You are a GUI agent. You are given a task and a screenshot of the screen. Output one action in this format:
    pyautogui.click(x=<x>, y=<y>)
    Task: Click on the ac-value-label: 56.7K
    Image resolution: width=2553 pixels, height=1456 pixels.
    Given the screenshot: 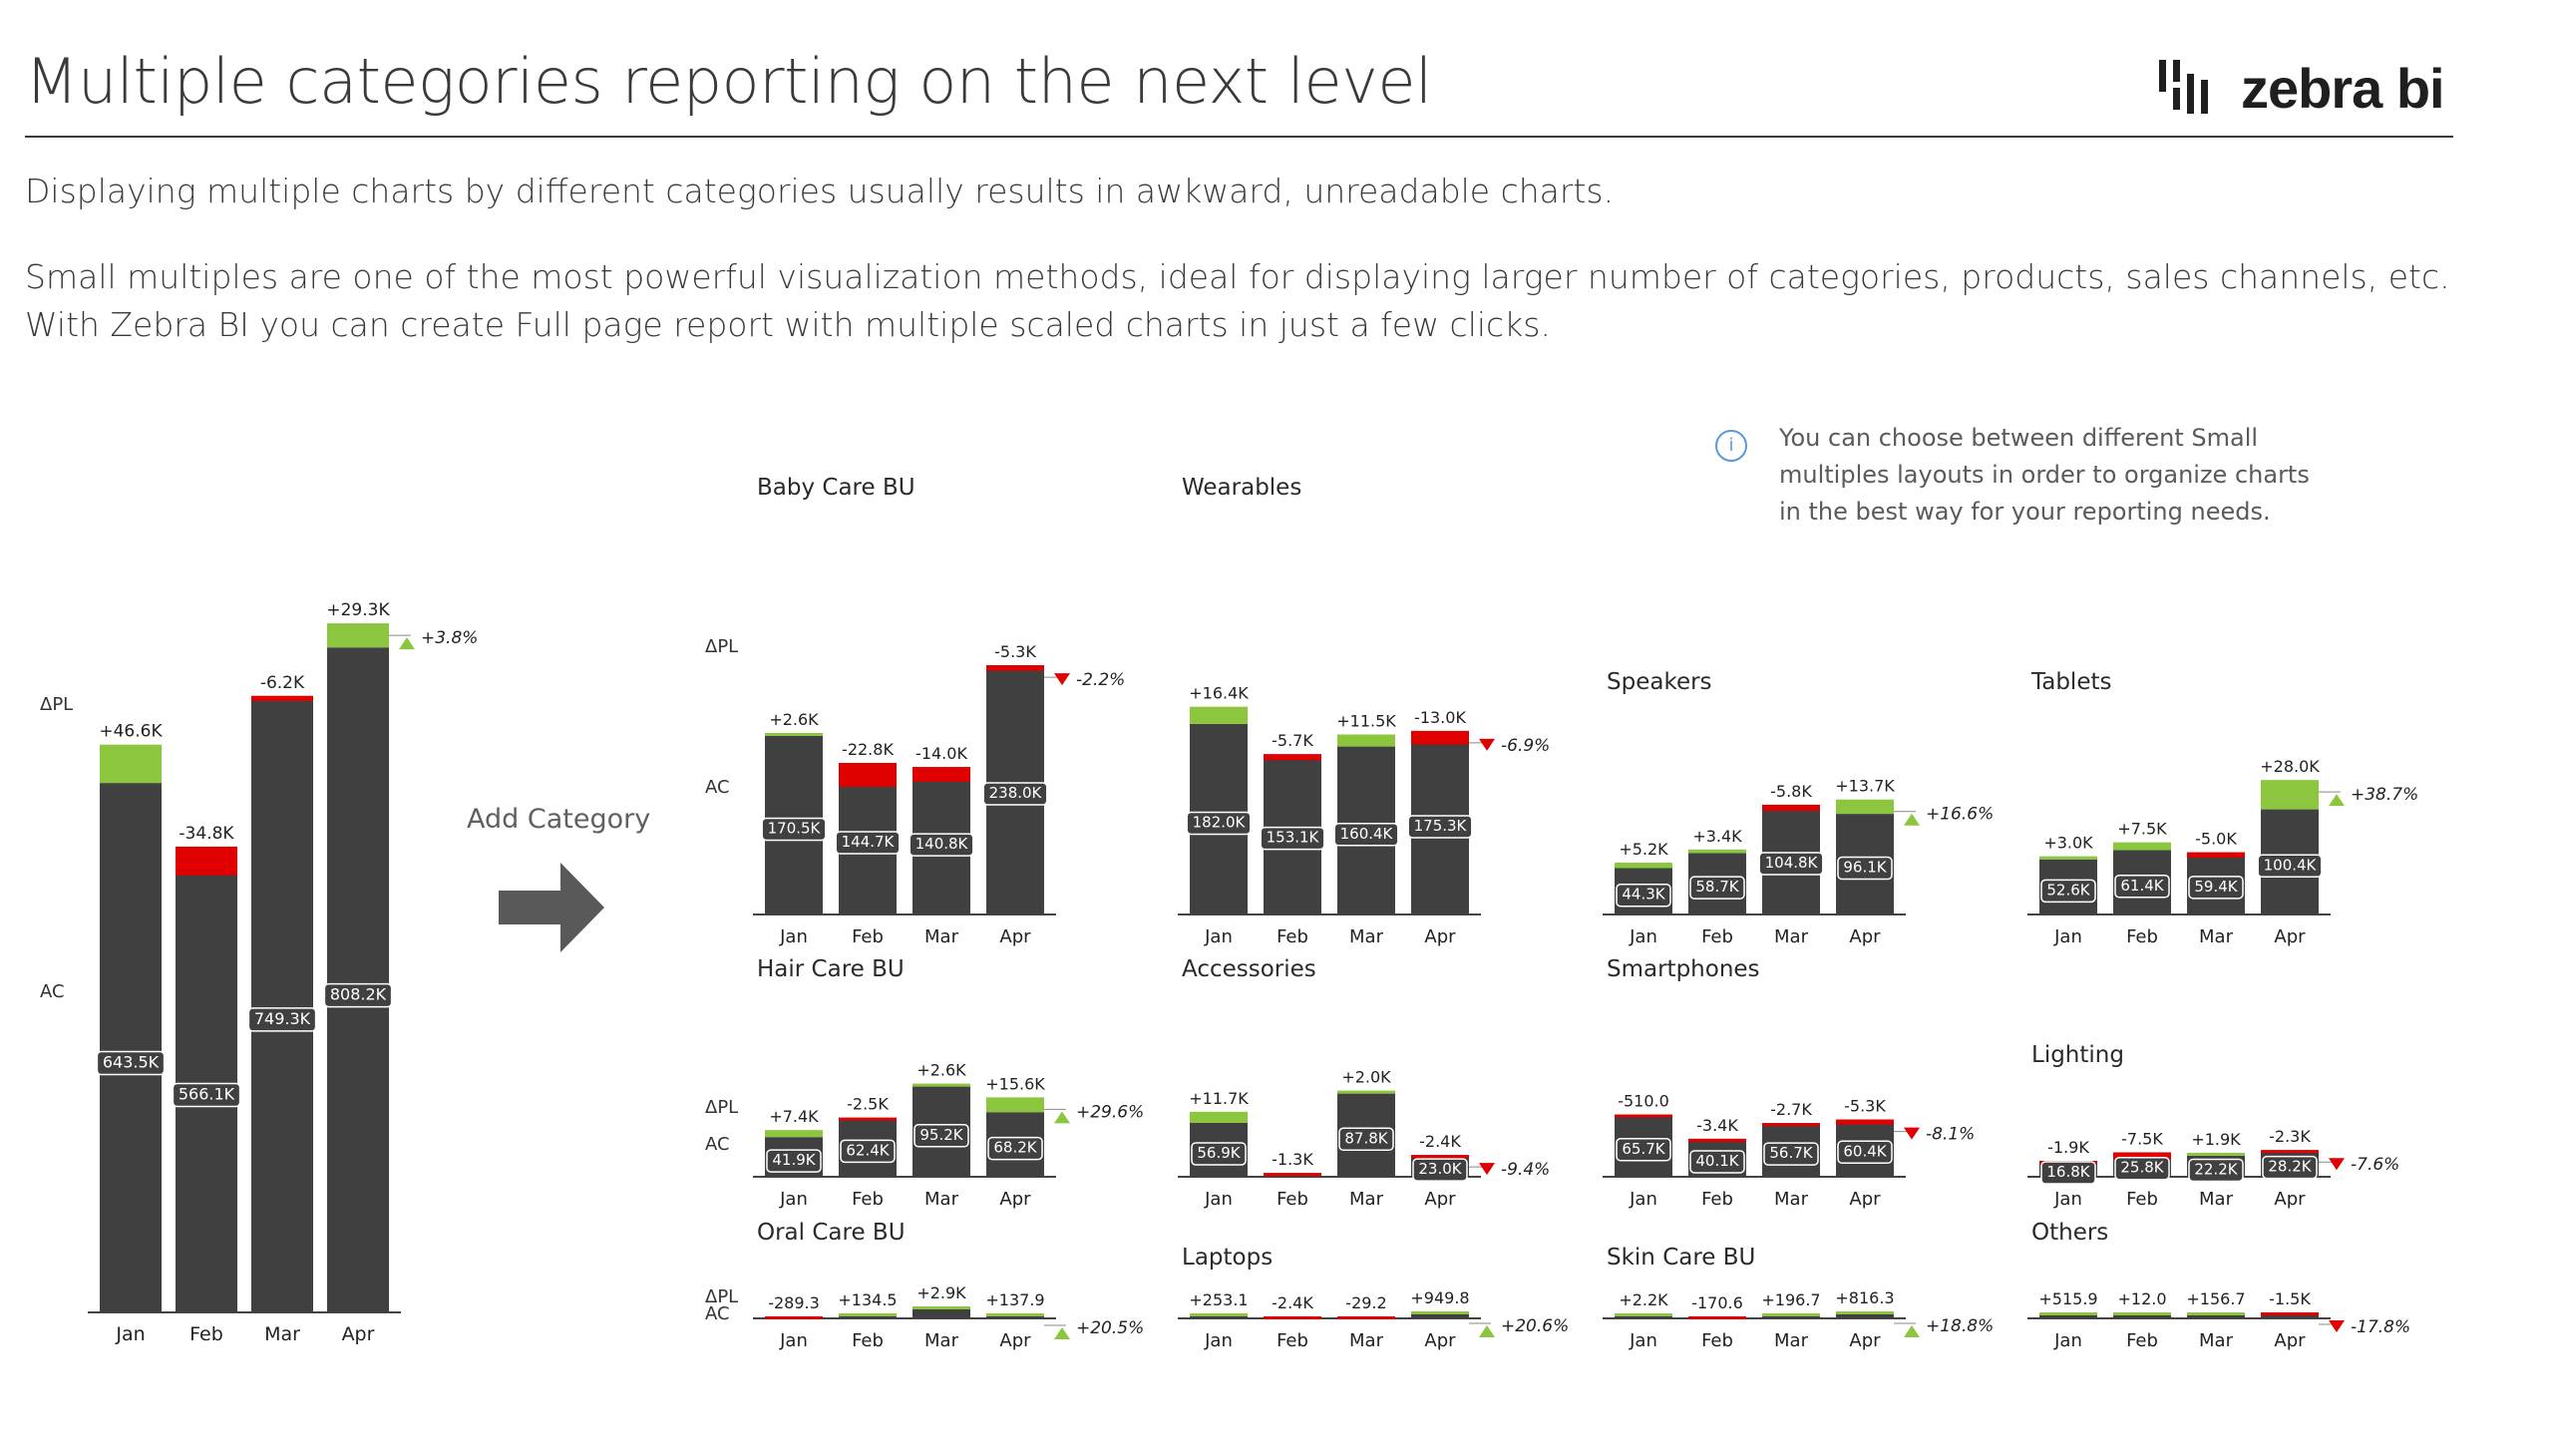 What is the action you would take?
    pyautogui.click(x=1791, y=1153)
    